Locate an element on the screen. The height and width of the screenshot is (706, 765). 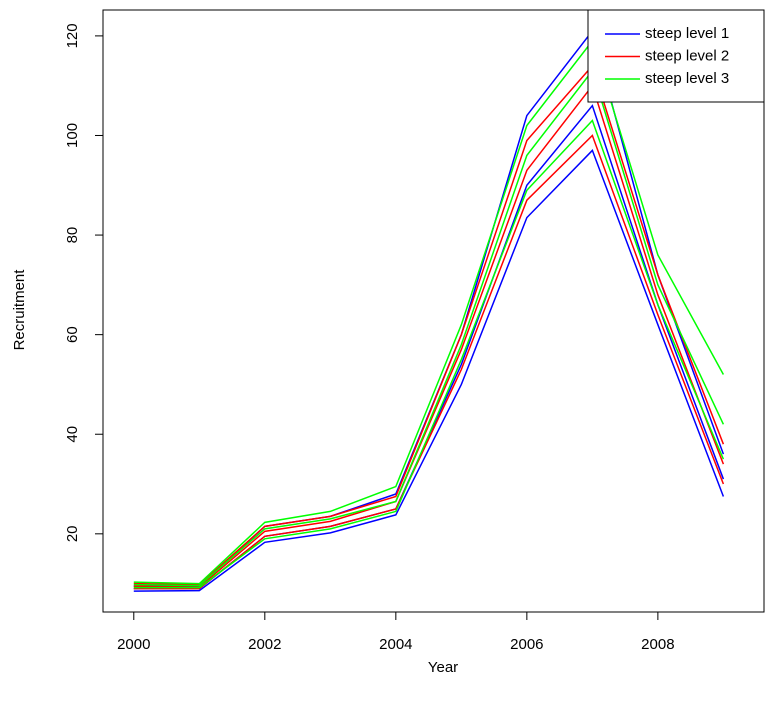
y-axis-label: Recruitment is located at coordinates (19, 310).